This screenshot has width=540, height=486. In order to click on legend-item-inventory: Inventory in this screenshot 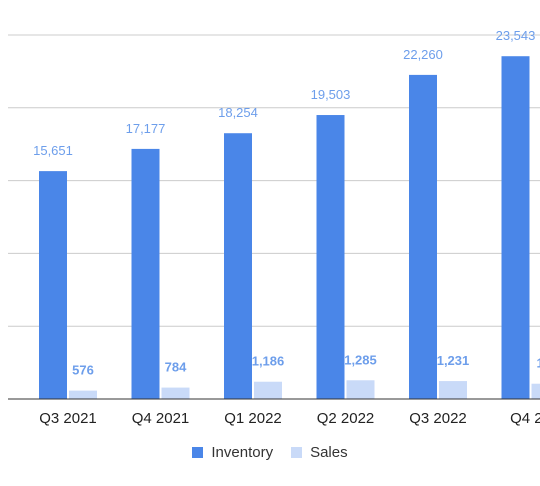, I will do `click(232, 452)`.